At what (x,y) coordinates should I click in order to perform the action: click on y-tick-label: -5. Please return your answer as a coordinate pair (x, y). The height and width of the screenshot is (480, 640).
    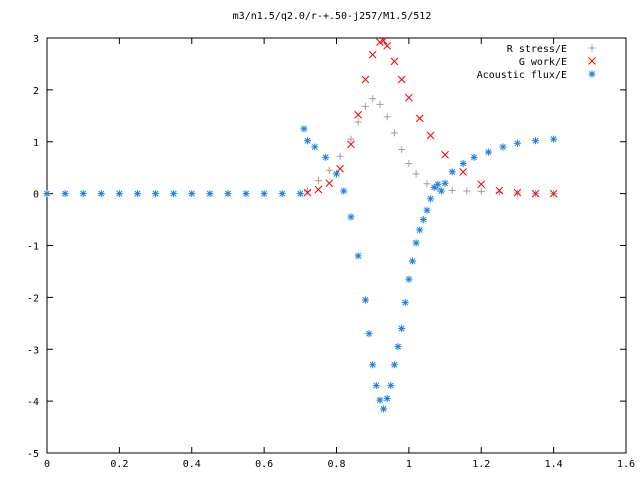
    Looking at the image, I should click on (33, 454).